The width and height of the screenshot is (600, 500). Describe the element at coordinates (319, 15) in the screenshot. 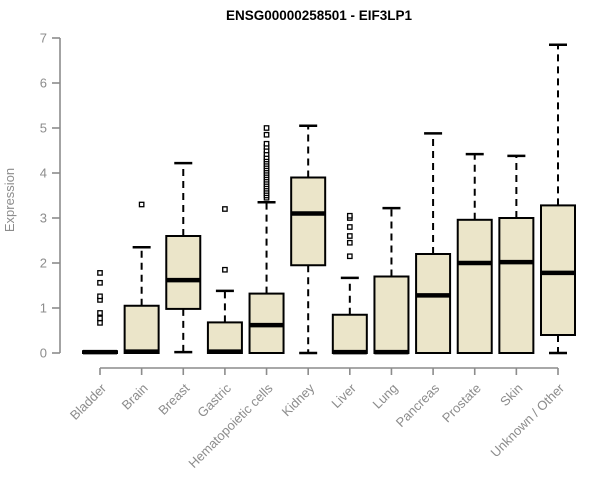

I see `chart-title: ENSG00000258501 - EIF3LP1` at that location.